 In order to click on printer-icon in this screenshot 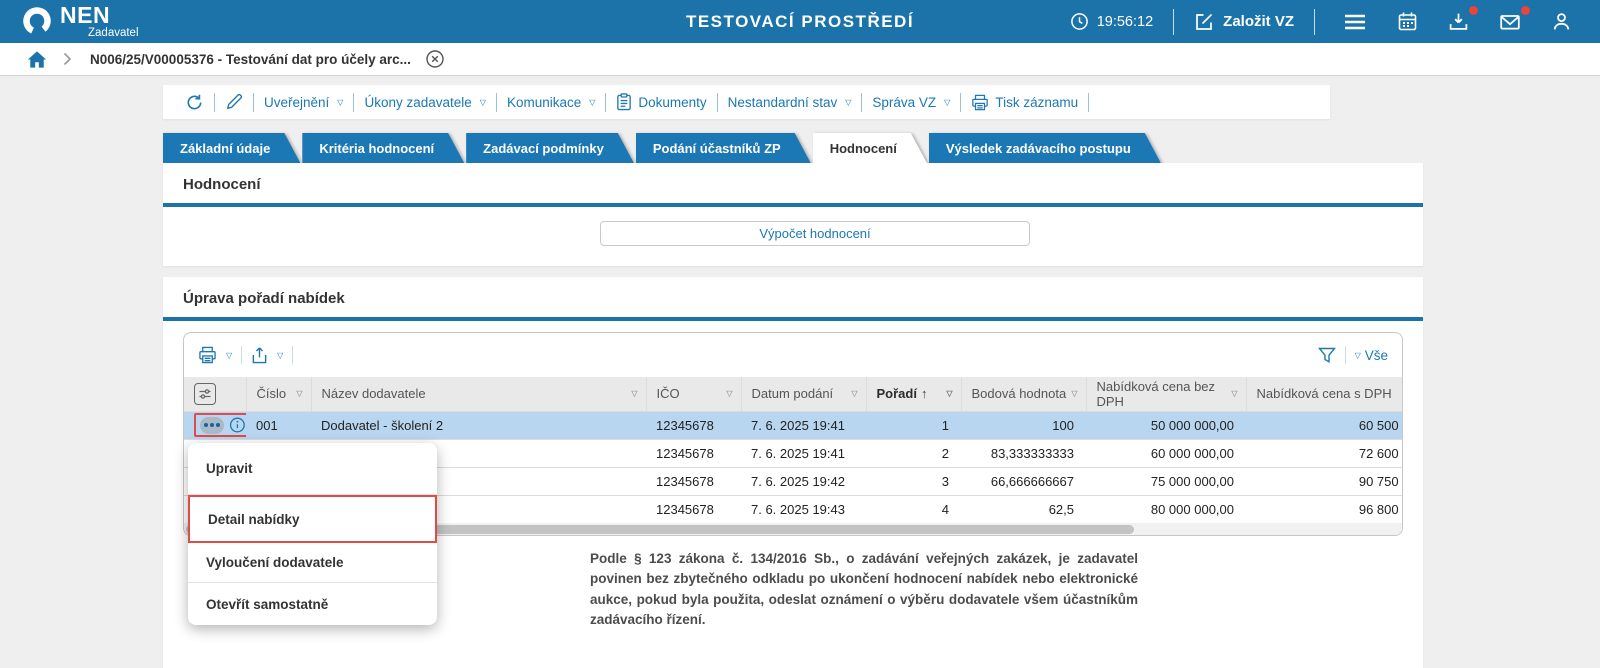, I will do `click(980, 102)`.